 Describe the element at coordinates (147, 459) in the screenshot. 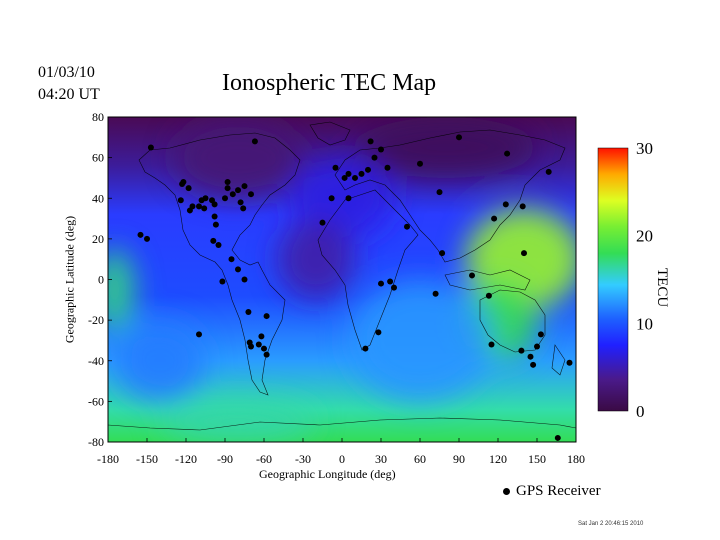

I see `x-tick-label: -150` at that location.